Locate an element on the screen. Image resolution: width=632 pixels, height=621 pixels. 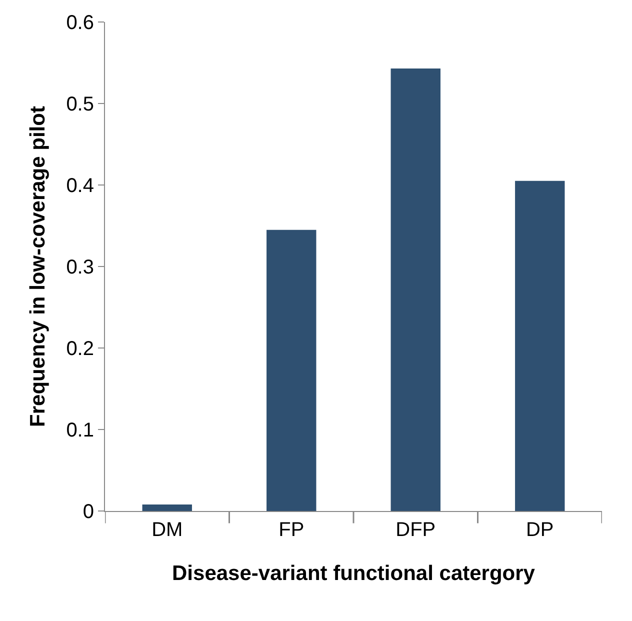
y-tick-label: 0.2 is located at coordinates (80, 349).